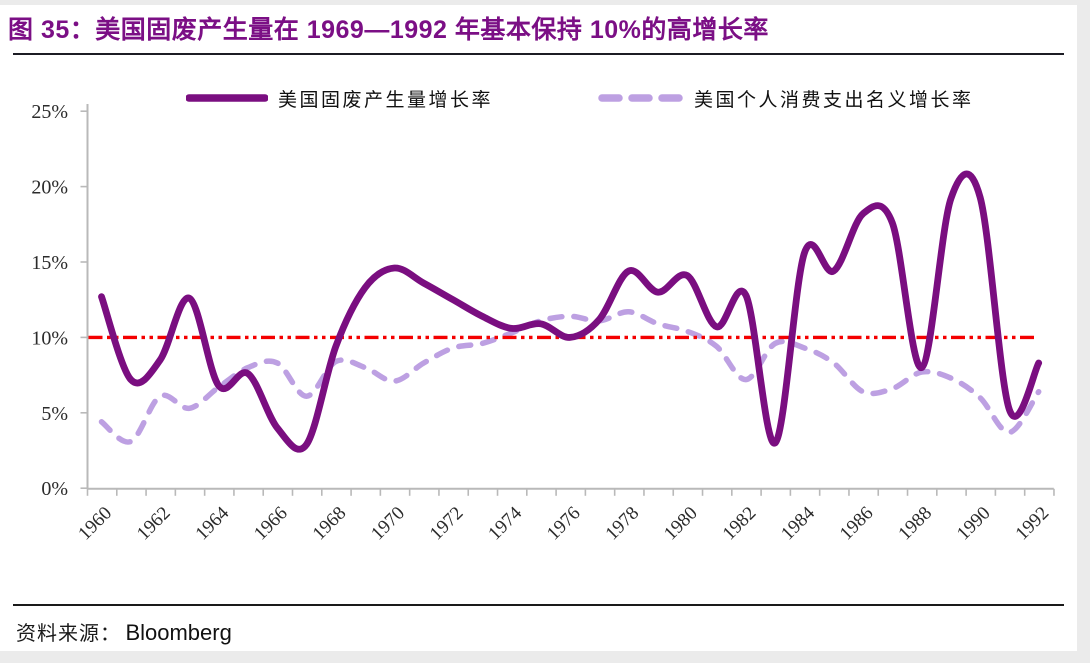 Image resolution: width=1090 pixels, height=663 pixels. I want to click on x-tick-label: 1970, so click(388, 524).